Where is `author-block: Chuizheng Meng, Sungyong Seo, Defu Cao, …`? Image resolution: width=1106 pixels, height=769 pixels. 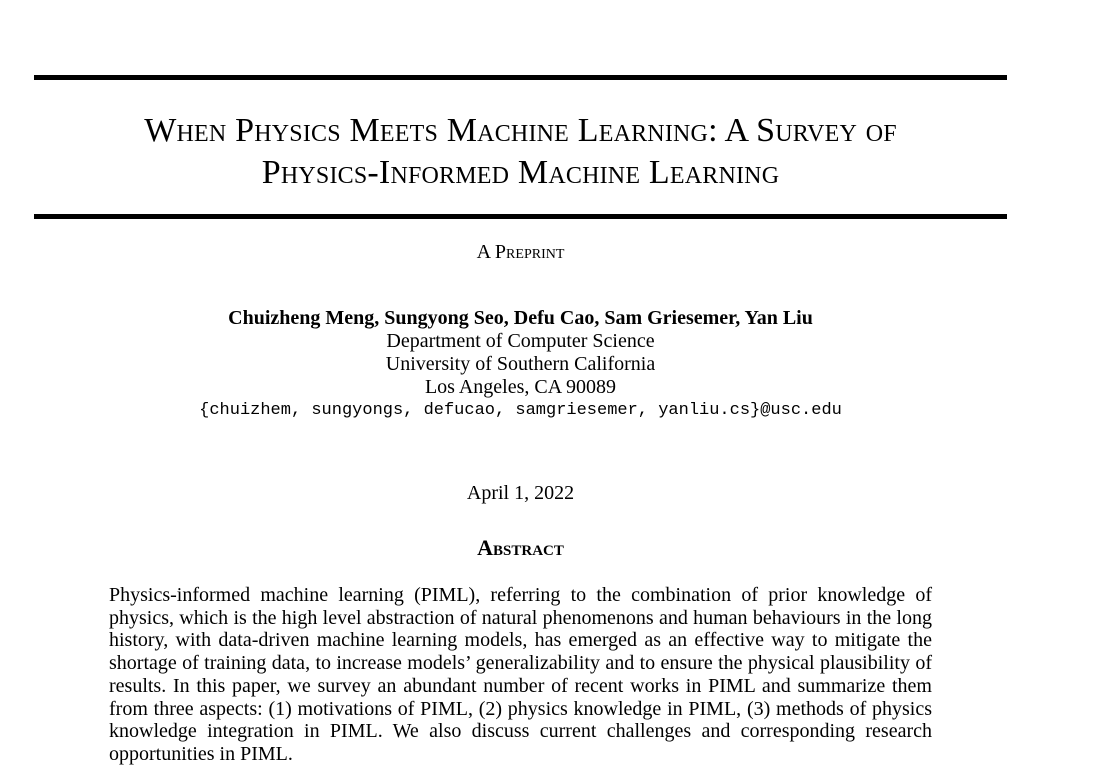
author-block: Chuizheng Meng, Sungyong Seo, Defu Cao, … is located at coordinates (520, 364).